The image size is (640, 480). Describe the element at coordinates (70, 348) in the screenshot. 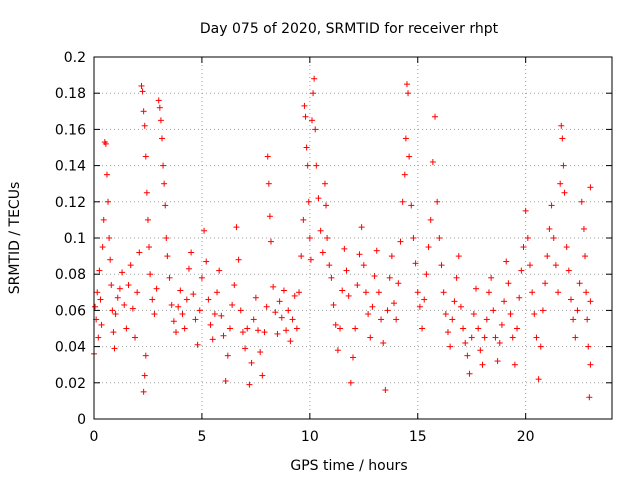

I see `y-tick-label: 0.04` at that location.